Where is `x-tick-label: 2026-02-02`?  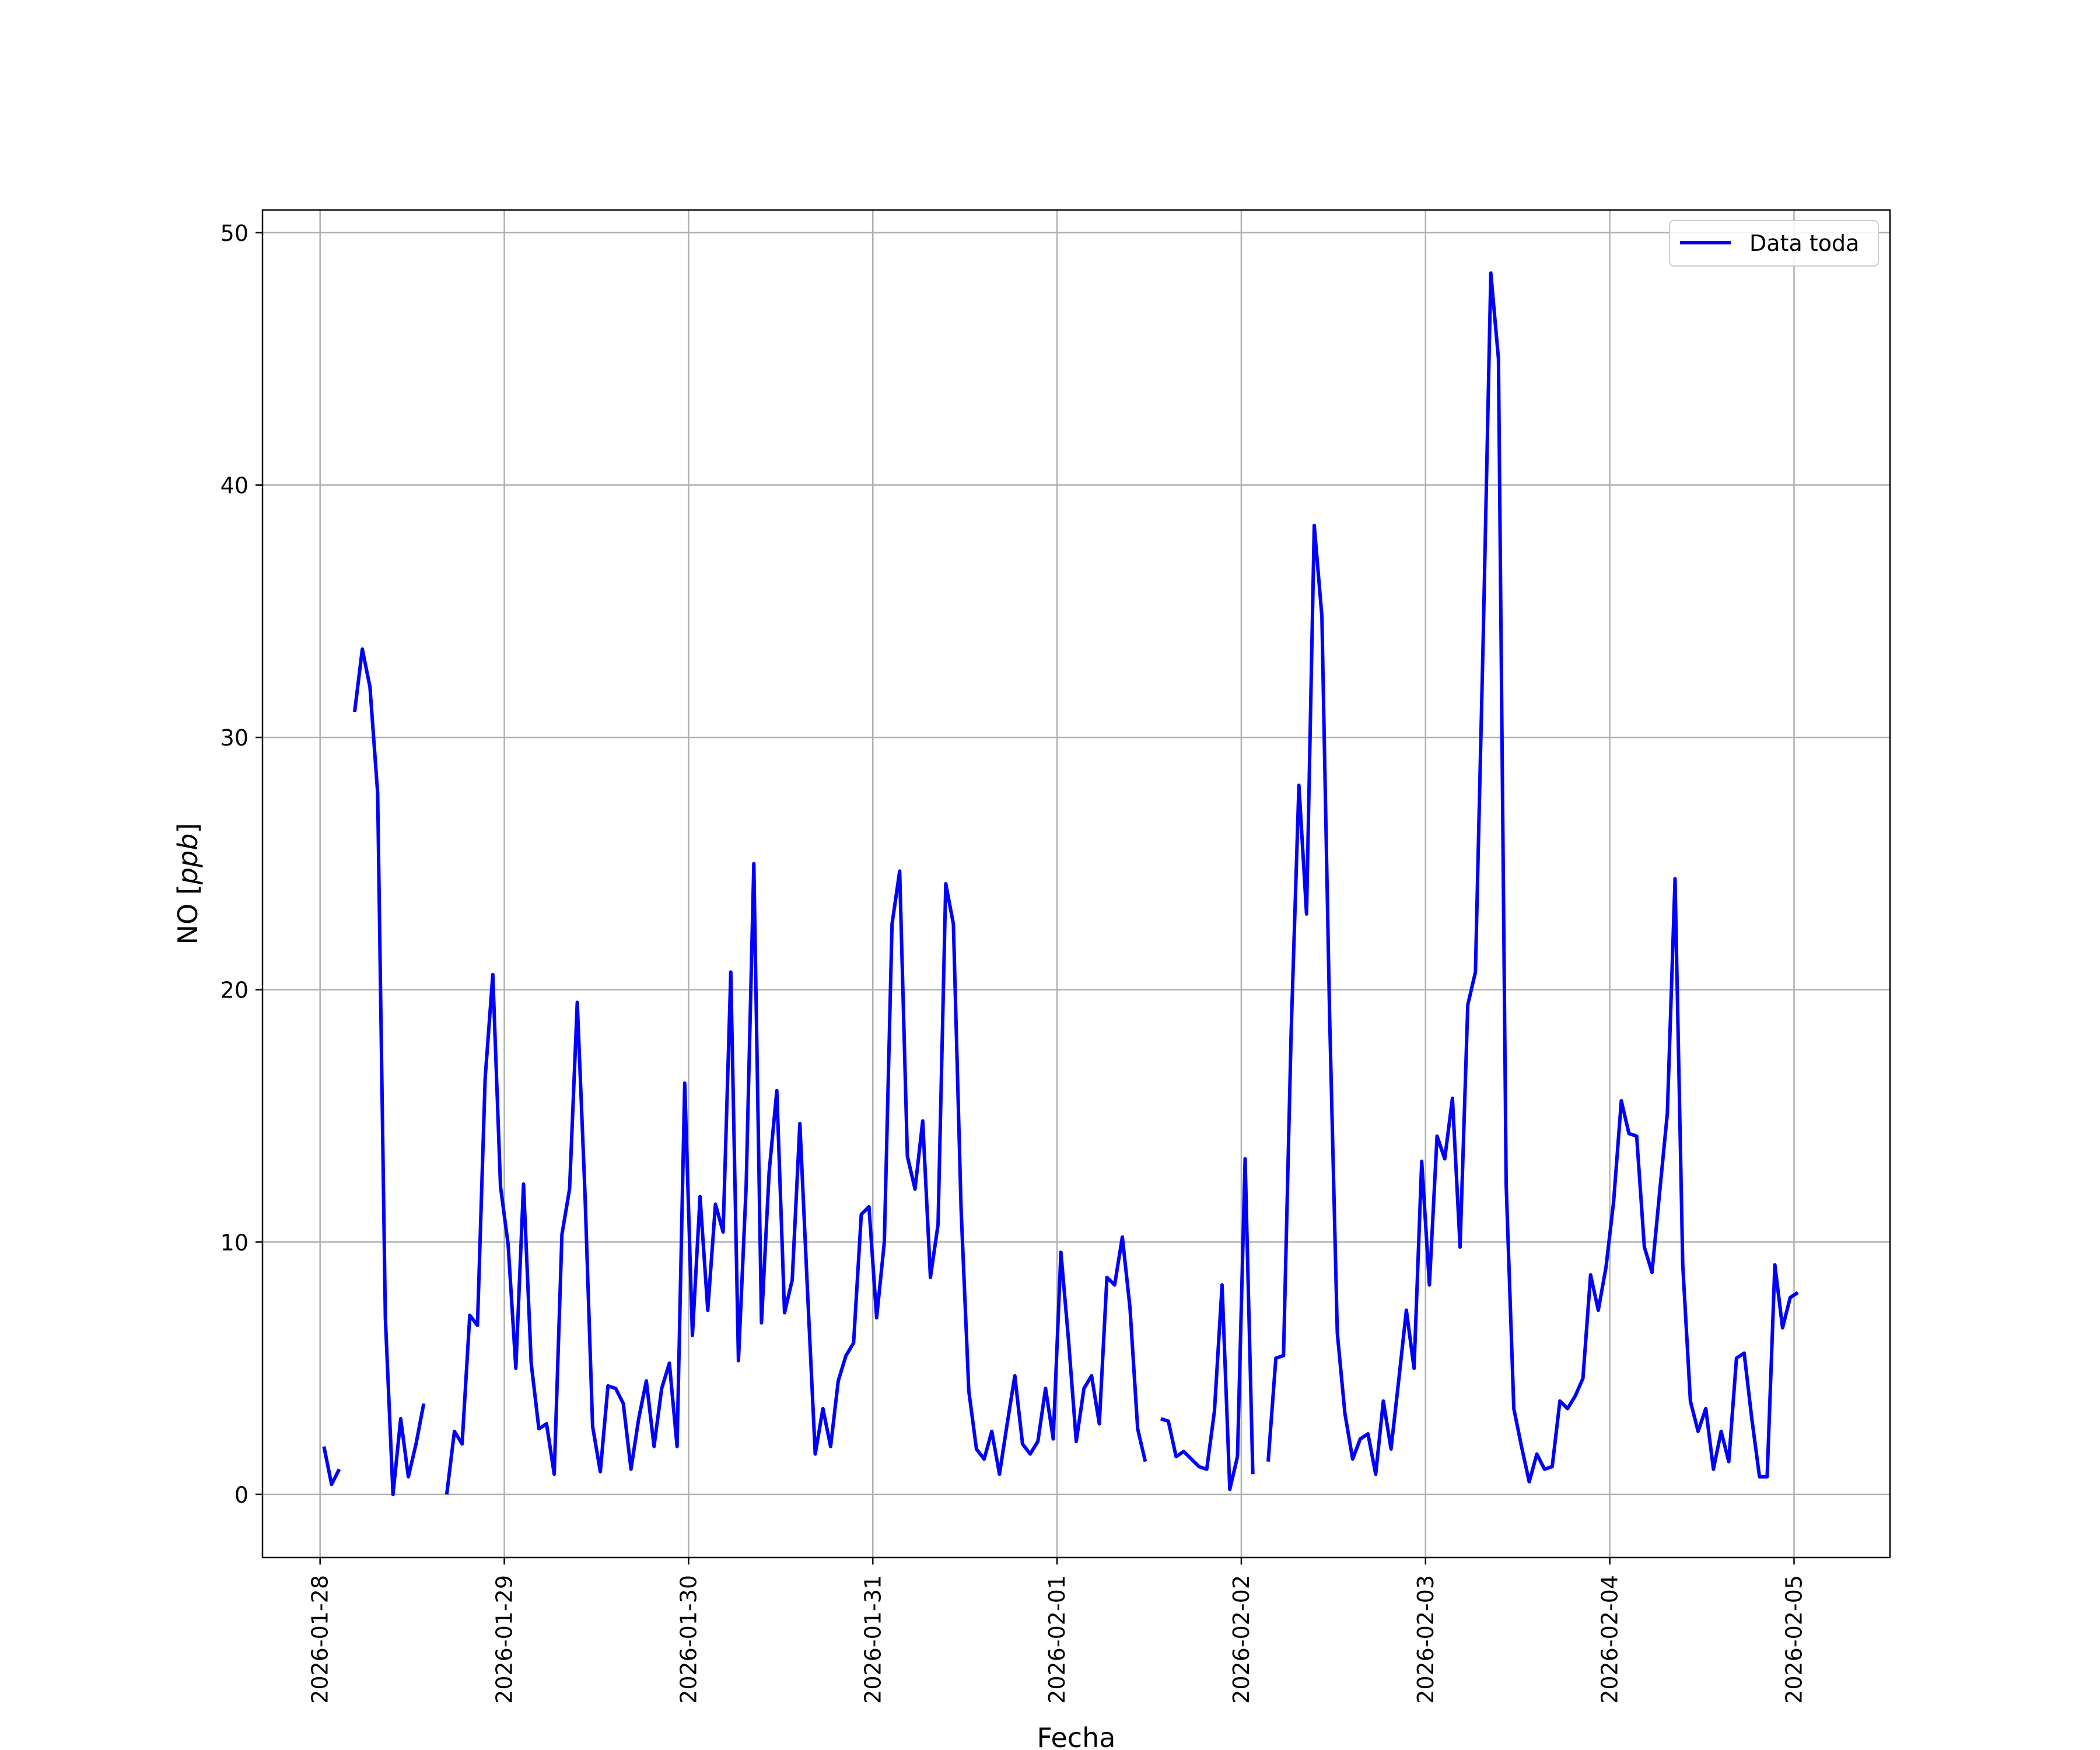 x-tick-label: 2026-02-02 is located at coordinates (1241, 1639).